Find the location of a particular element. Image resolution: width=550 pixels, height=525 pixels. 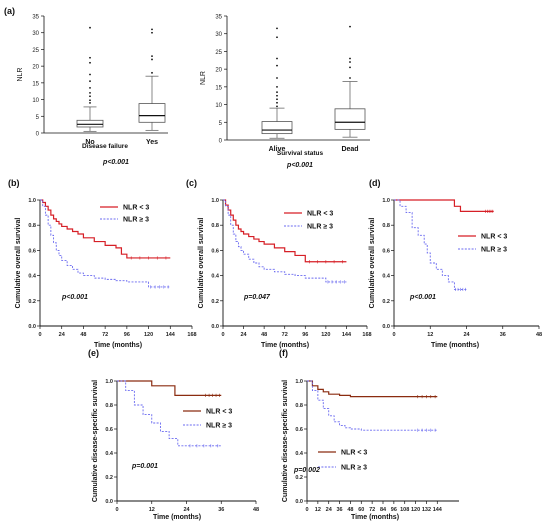

x-tick-label: 60 is located at coordinates (361, 510).